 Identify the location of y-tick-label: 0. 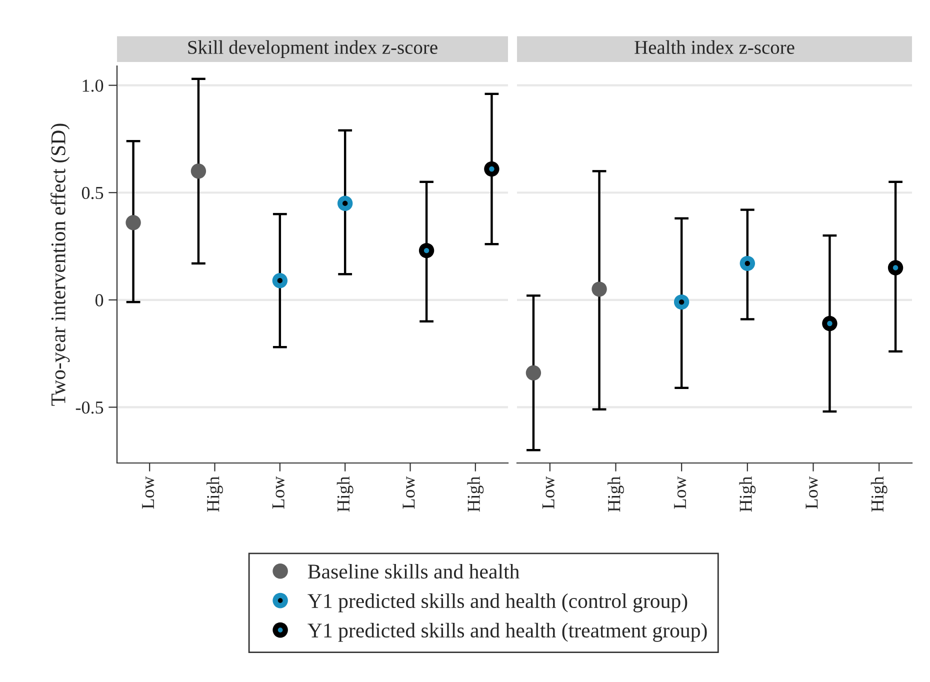
(99, 300).